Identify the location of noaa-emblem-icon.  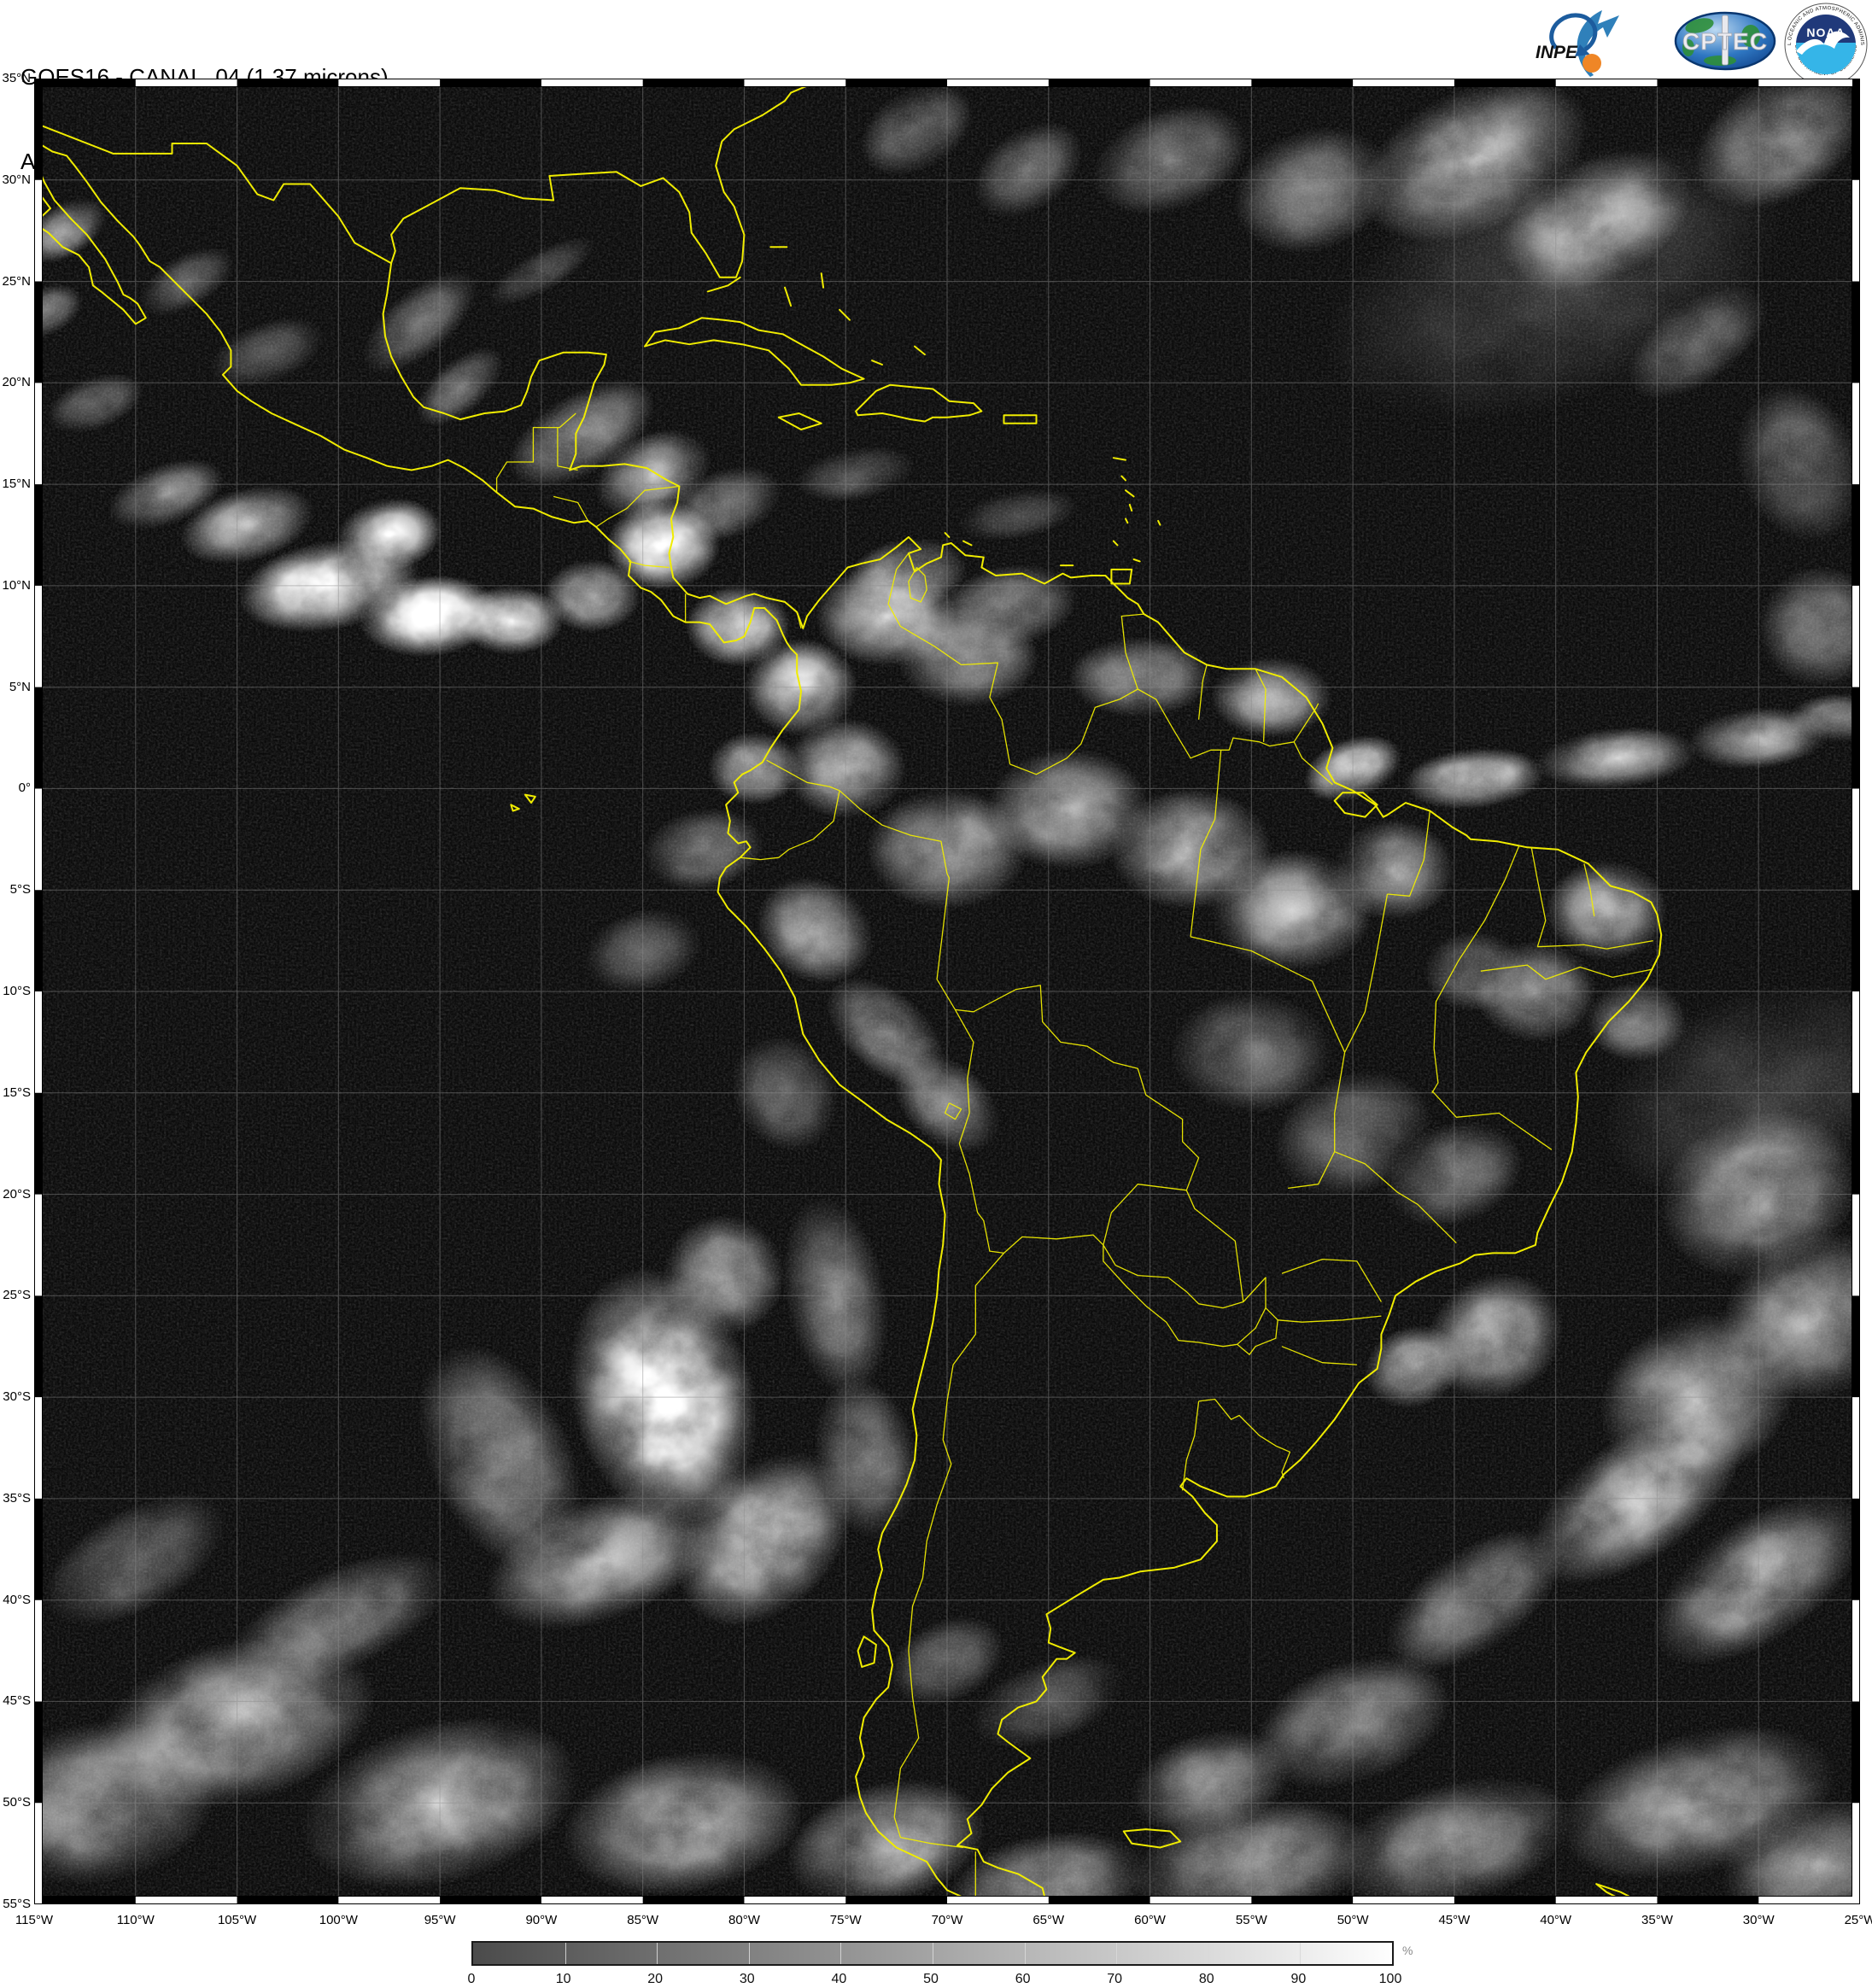
(1826, 44).